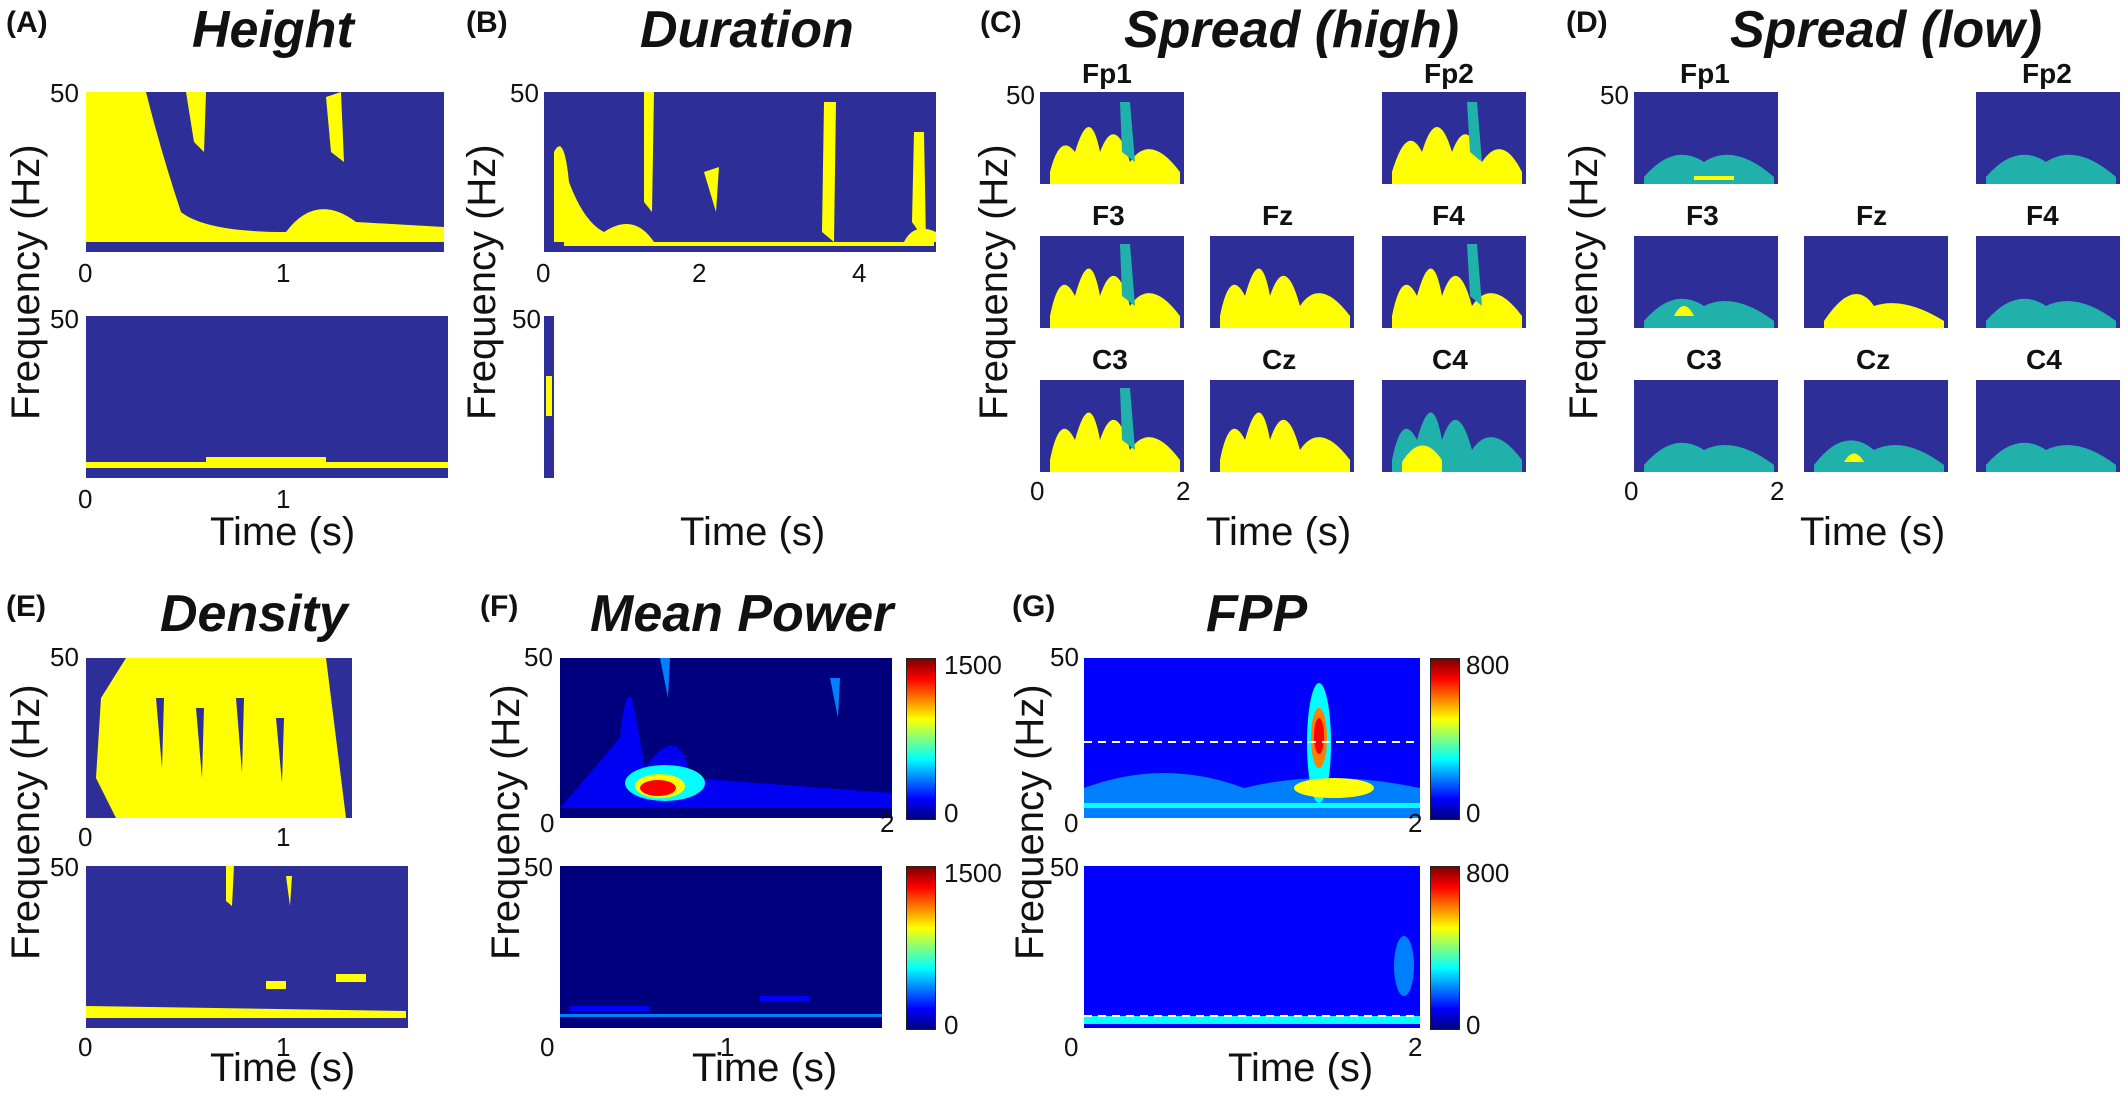 Image resolution: width=2128 pixels, height=1104 pixels. What do you see at coordinates (1448, 215) in the screenshot?
I see `panel-c-label-f4: F4` at bounding box center [1448, 215].